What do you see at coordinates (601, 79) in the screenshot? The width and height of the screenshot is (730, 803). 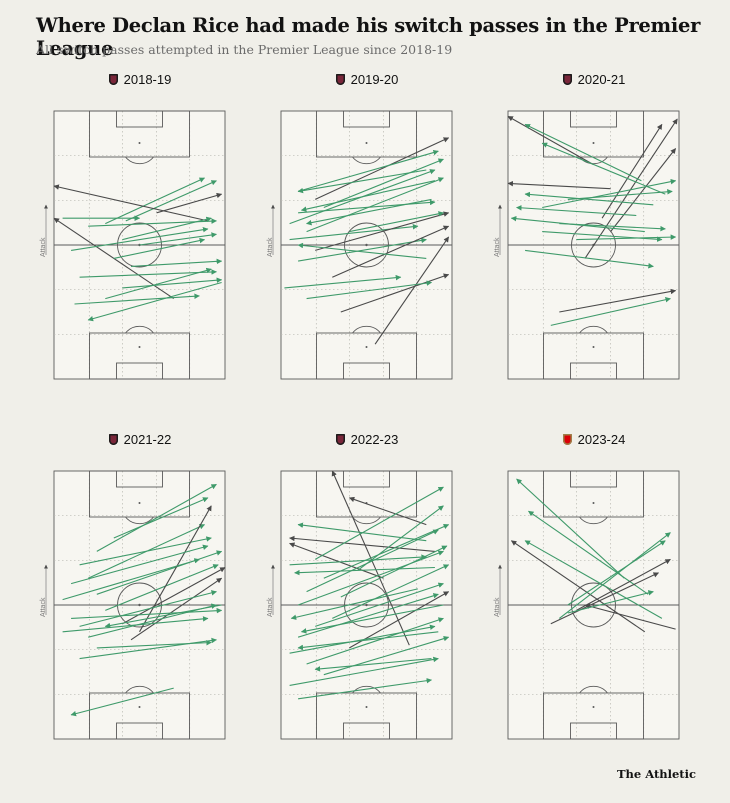 I see `season-label: 2020-21` at bounding box center [601, 79].